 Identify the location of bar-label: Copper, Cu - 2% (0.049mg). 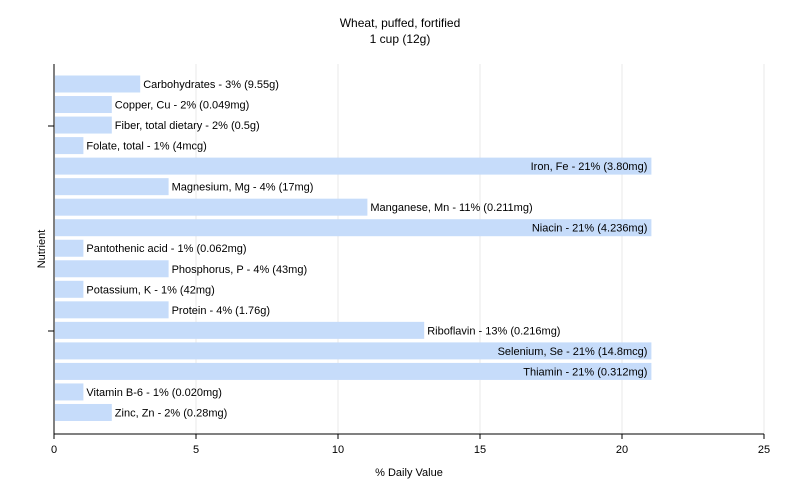
(182, 106).